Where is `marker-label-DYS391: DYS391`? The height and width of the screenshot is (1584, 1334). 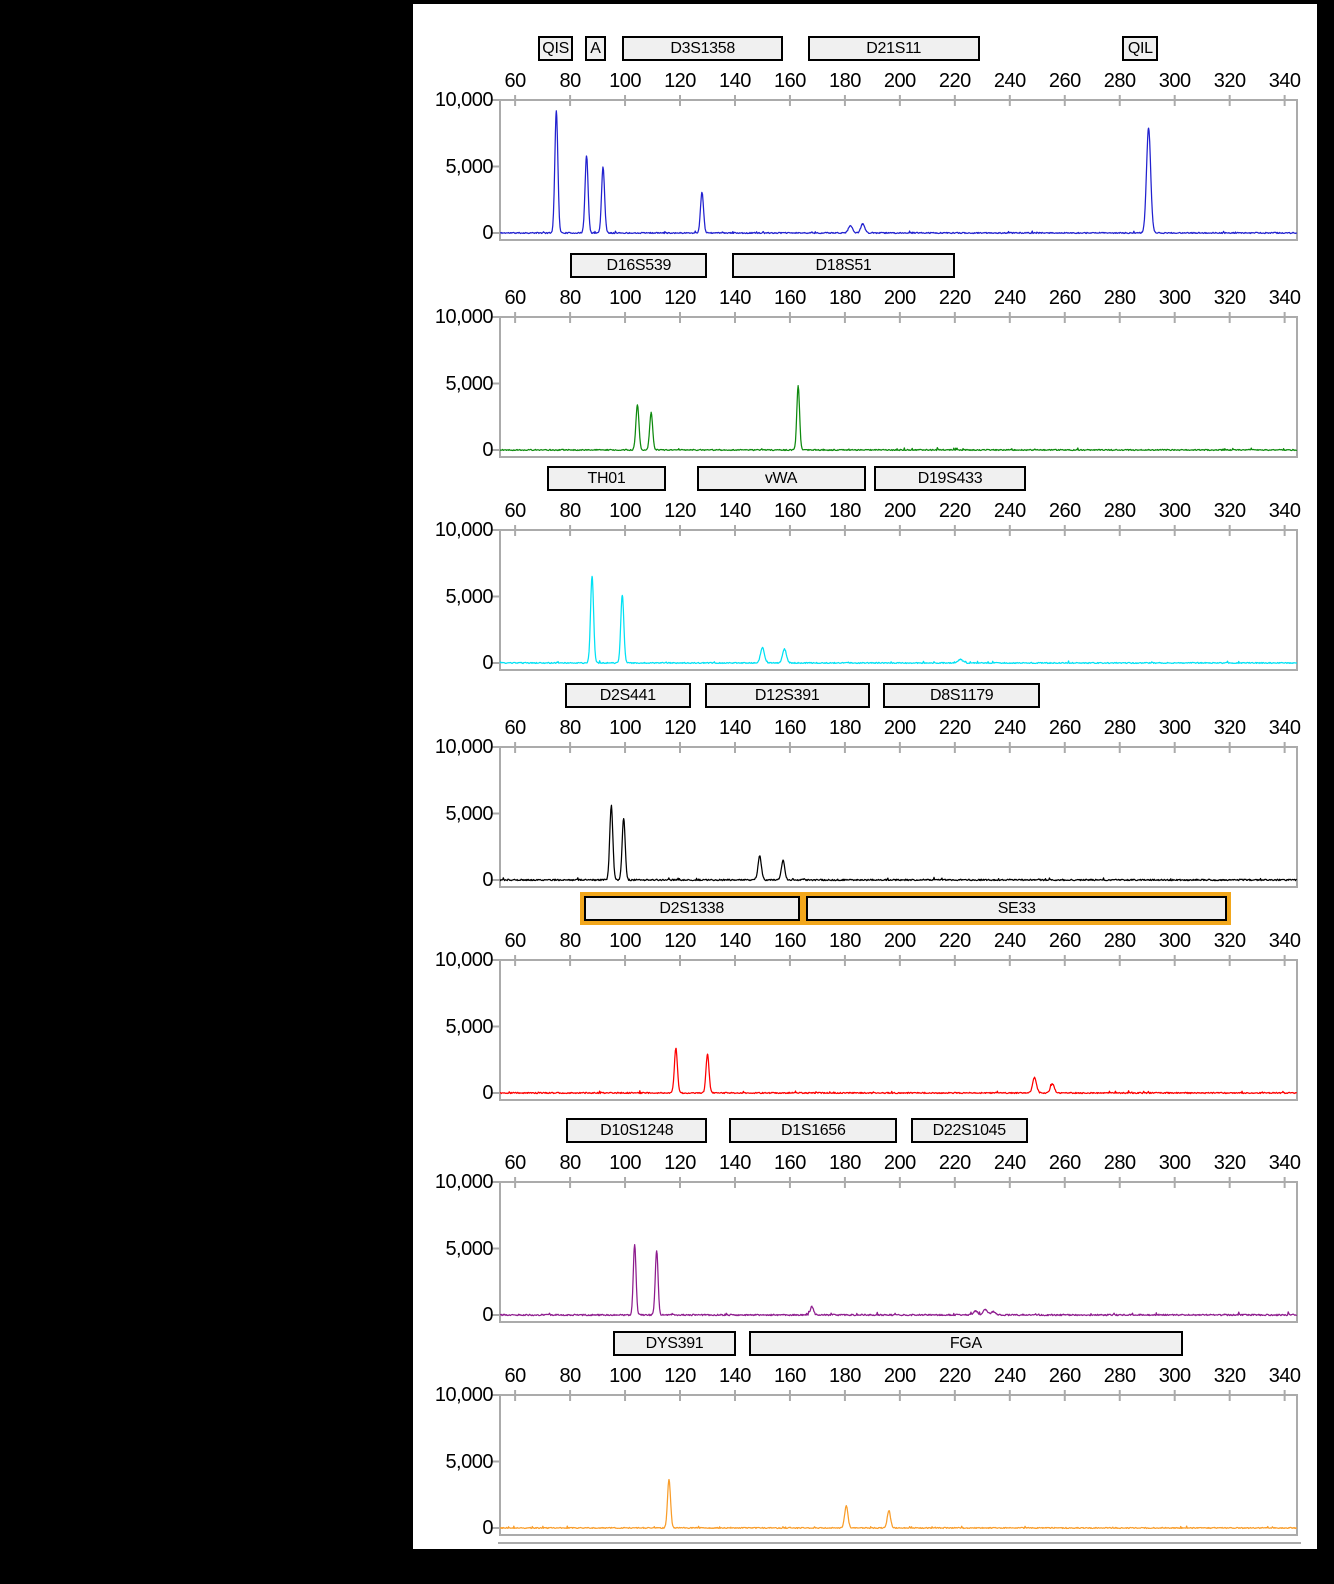 marker-label-DYS391: DYS391 is located at coordinates (674, 1343).